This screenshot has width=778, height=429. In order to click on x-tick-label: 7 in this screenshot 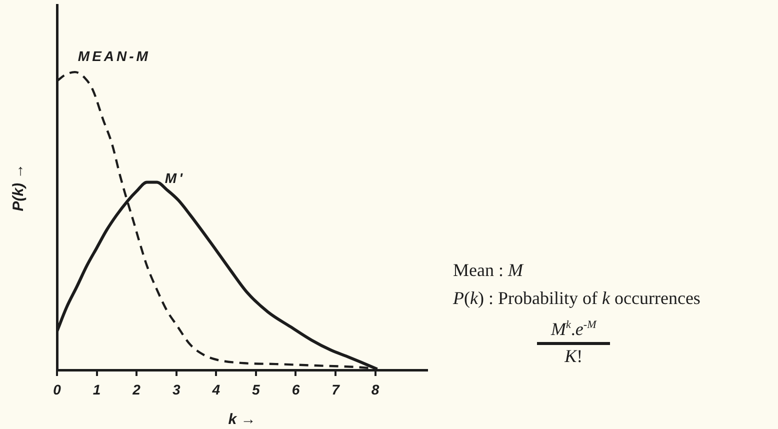, I will do `click(336, 389)`.